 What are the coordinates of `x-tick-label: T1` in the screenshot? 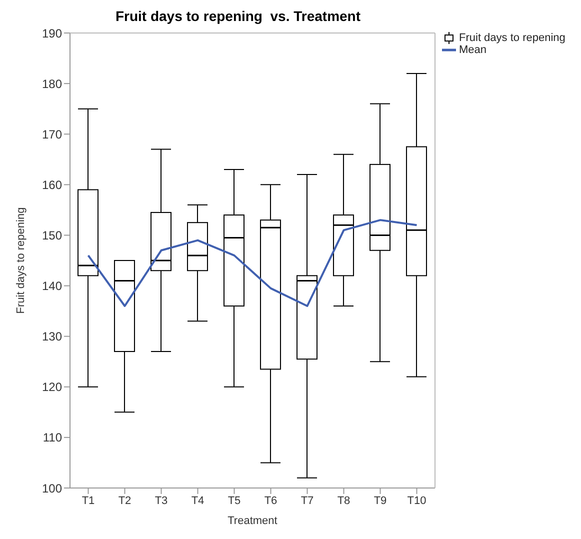 It's located at (88, 500).